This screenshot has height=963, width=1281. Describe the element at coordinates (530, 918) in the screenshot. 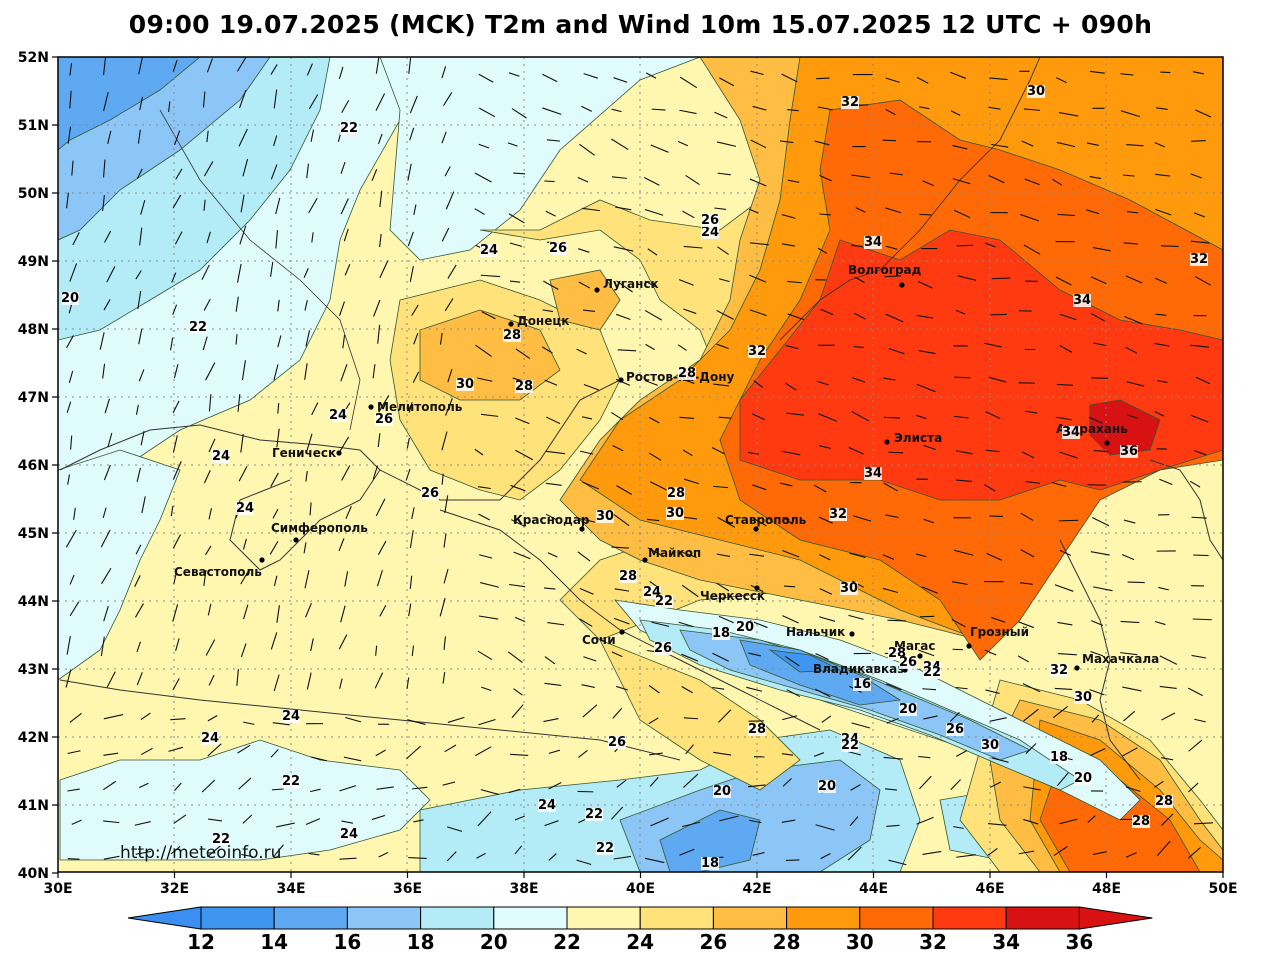

I see `colorbar-swatch` at that location.